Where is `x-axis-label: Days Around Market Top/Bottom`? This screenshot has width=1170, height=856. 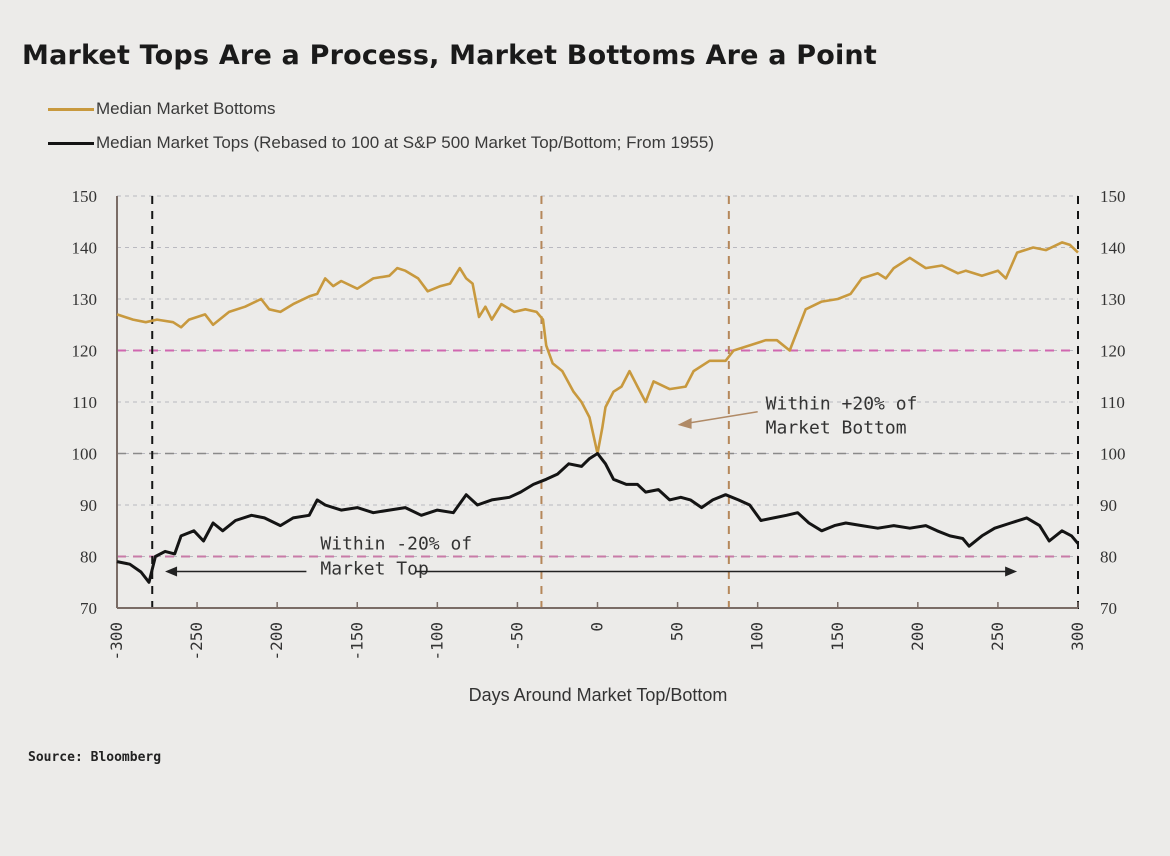
x-axis-label: Days Around Market Top/Bottom is located at coordinates (598, 695).